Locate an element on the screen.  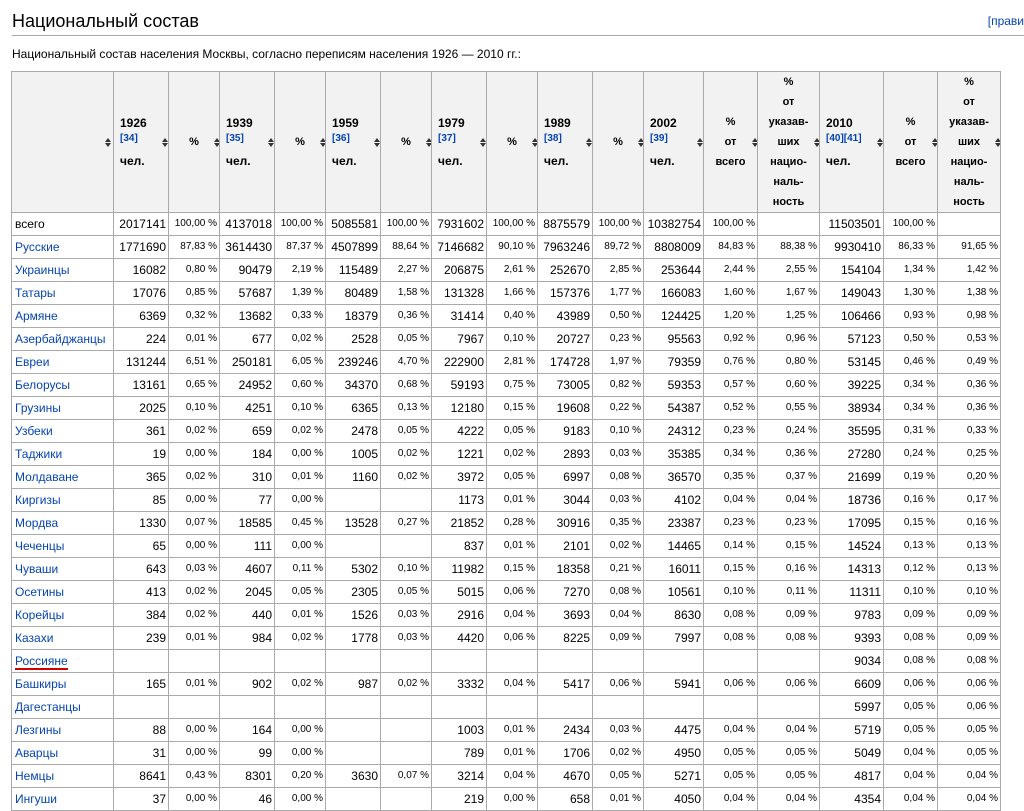
nationality-cell: Украинцы is located at coordinates (62, 270).